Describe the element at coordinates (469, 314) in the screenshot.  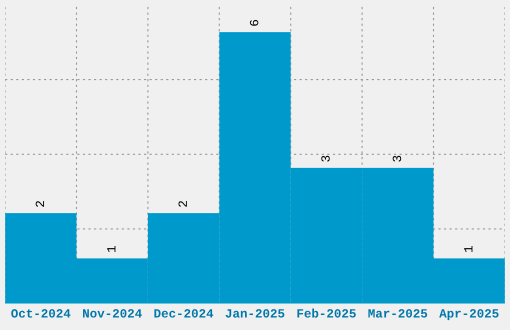
I see `x-tick-label: Apr-2025` at that location.